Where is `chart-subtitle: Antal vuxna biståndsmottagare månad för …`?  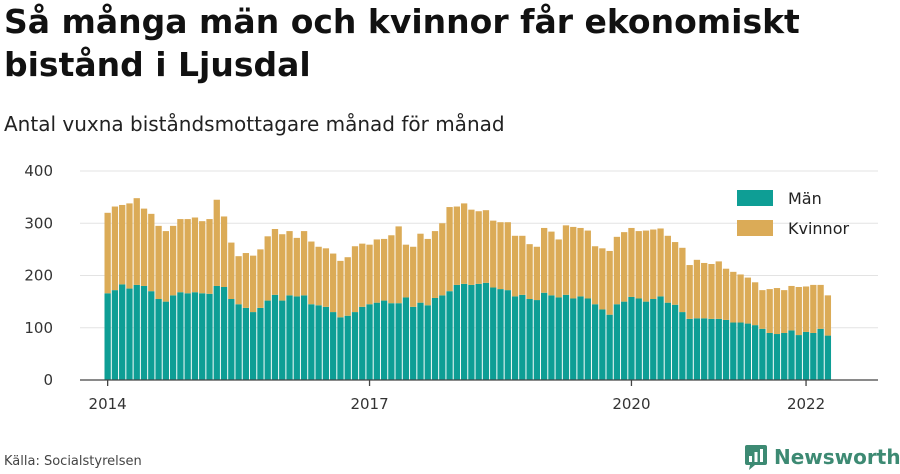 chart-subtitle: Antal vuxna biståndsmottagare månad för … is located at coordinates (254, 124).